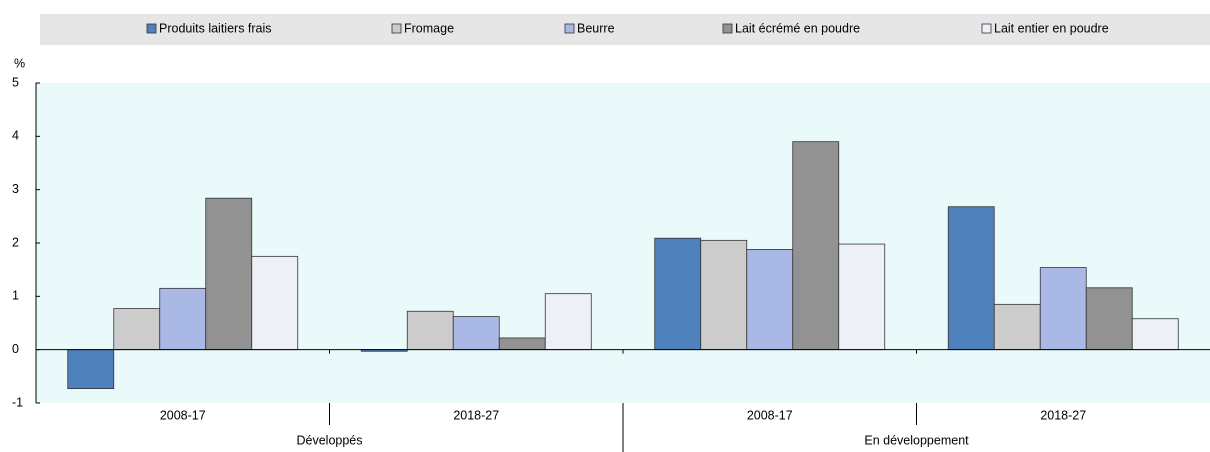  What do you see at coordinates (215, 28) in the screenshot?
I see `legend-label: Produits laitiers frais` at bounding box center [215, 28].